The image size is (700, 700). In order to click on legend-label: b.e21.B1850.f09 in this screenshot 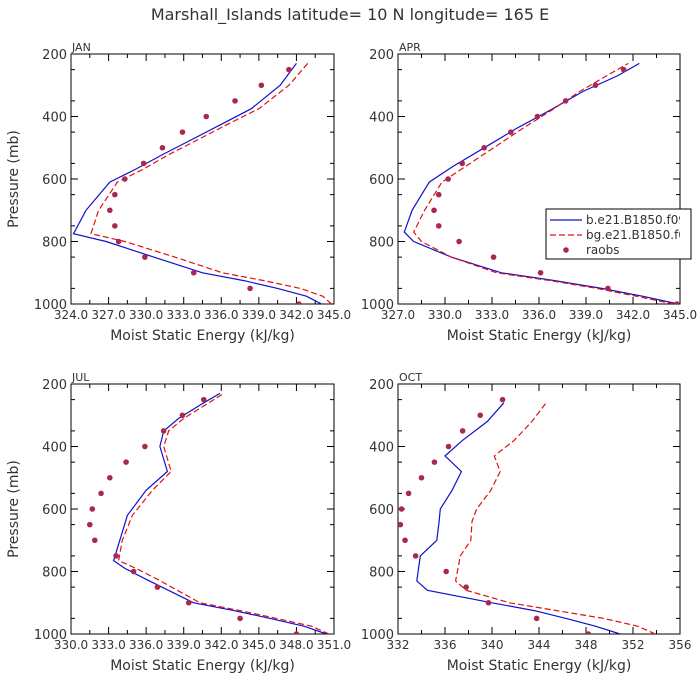, I will do `click(636, 220)`.